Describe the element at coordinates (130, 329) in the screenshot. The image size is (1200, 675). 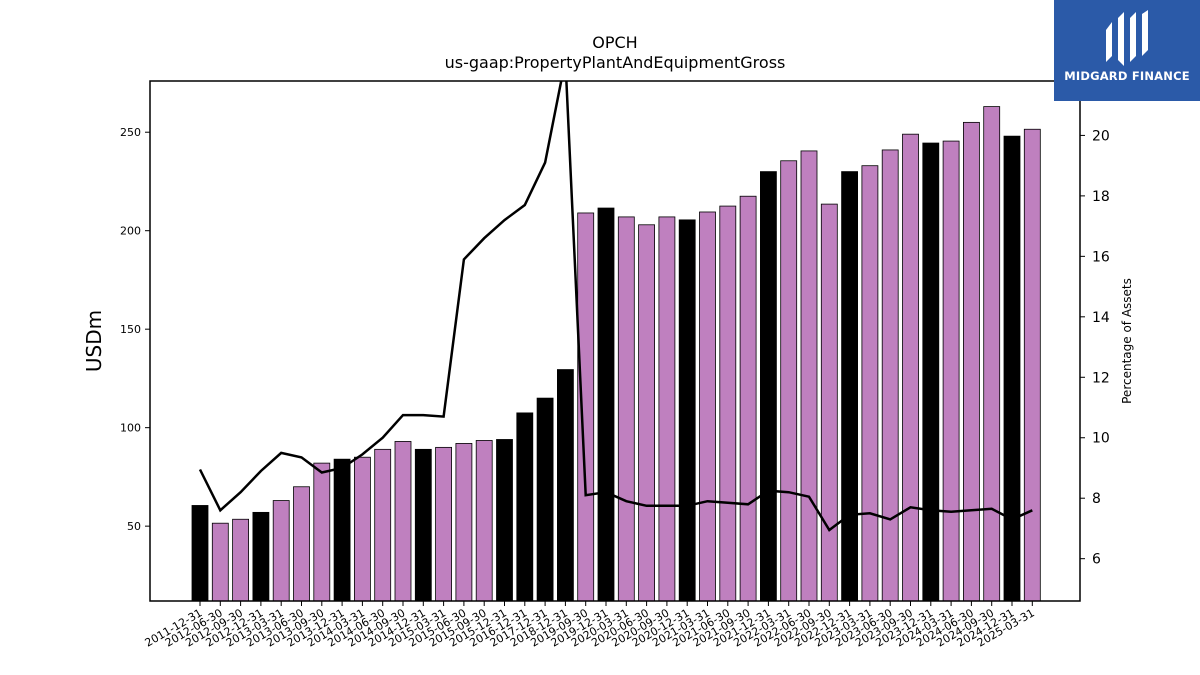
I see `y-tick-label: 150` at that location.